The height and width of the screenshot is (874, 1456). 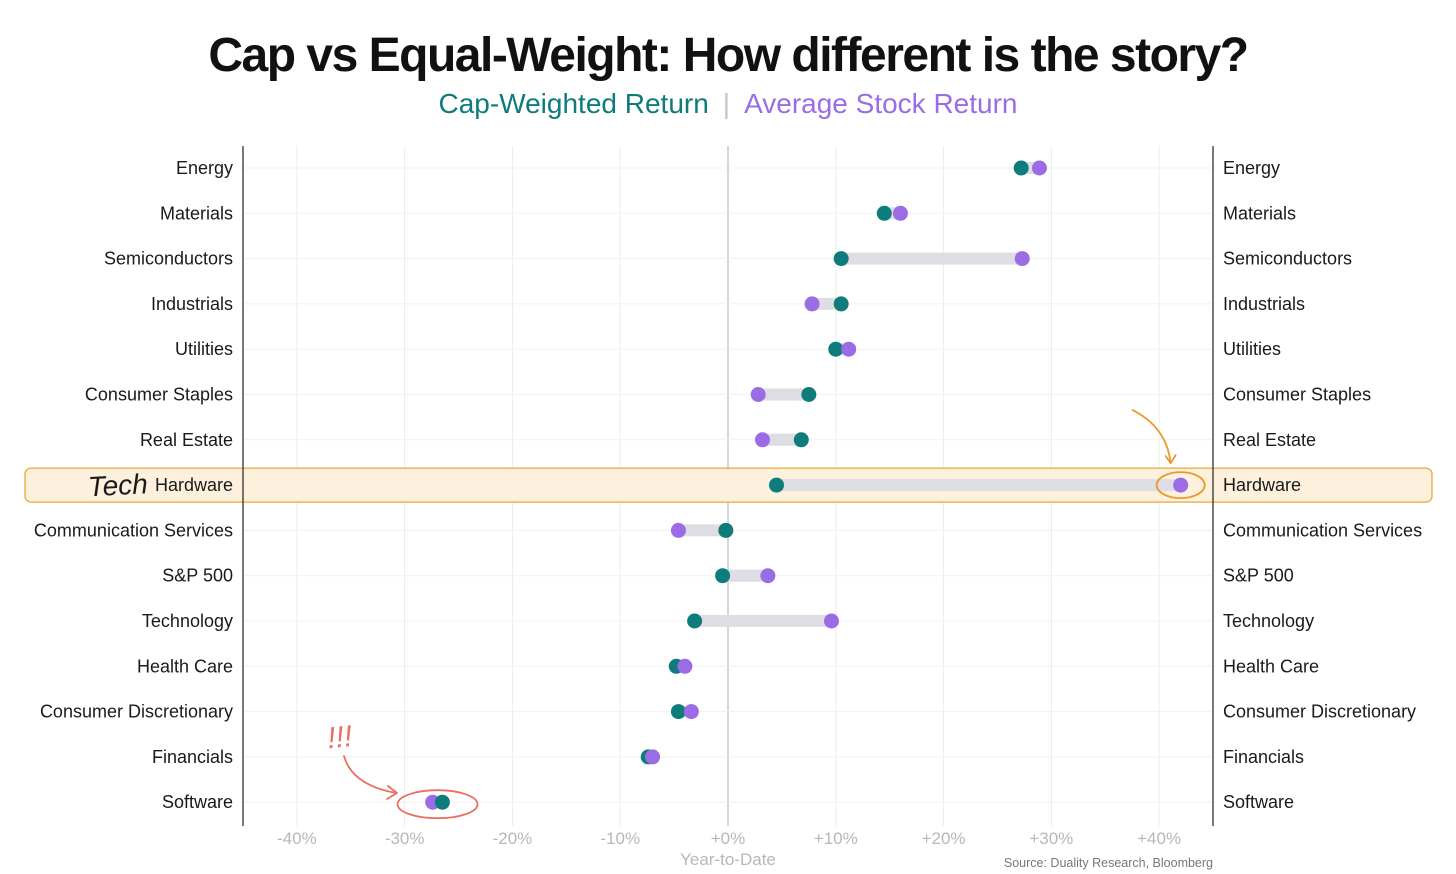 What do you see at coordinates (159, 395) in the screenshot?
I see `category-label-left: Consumer Staples` at bounding box center [159, 395].